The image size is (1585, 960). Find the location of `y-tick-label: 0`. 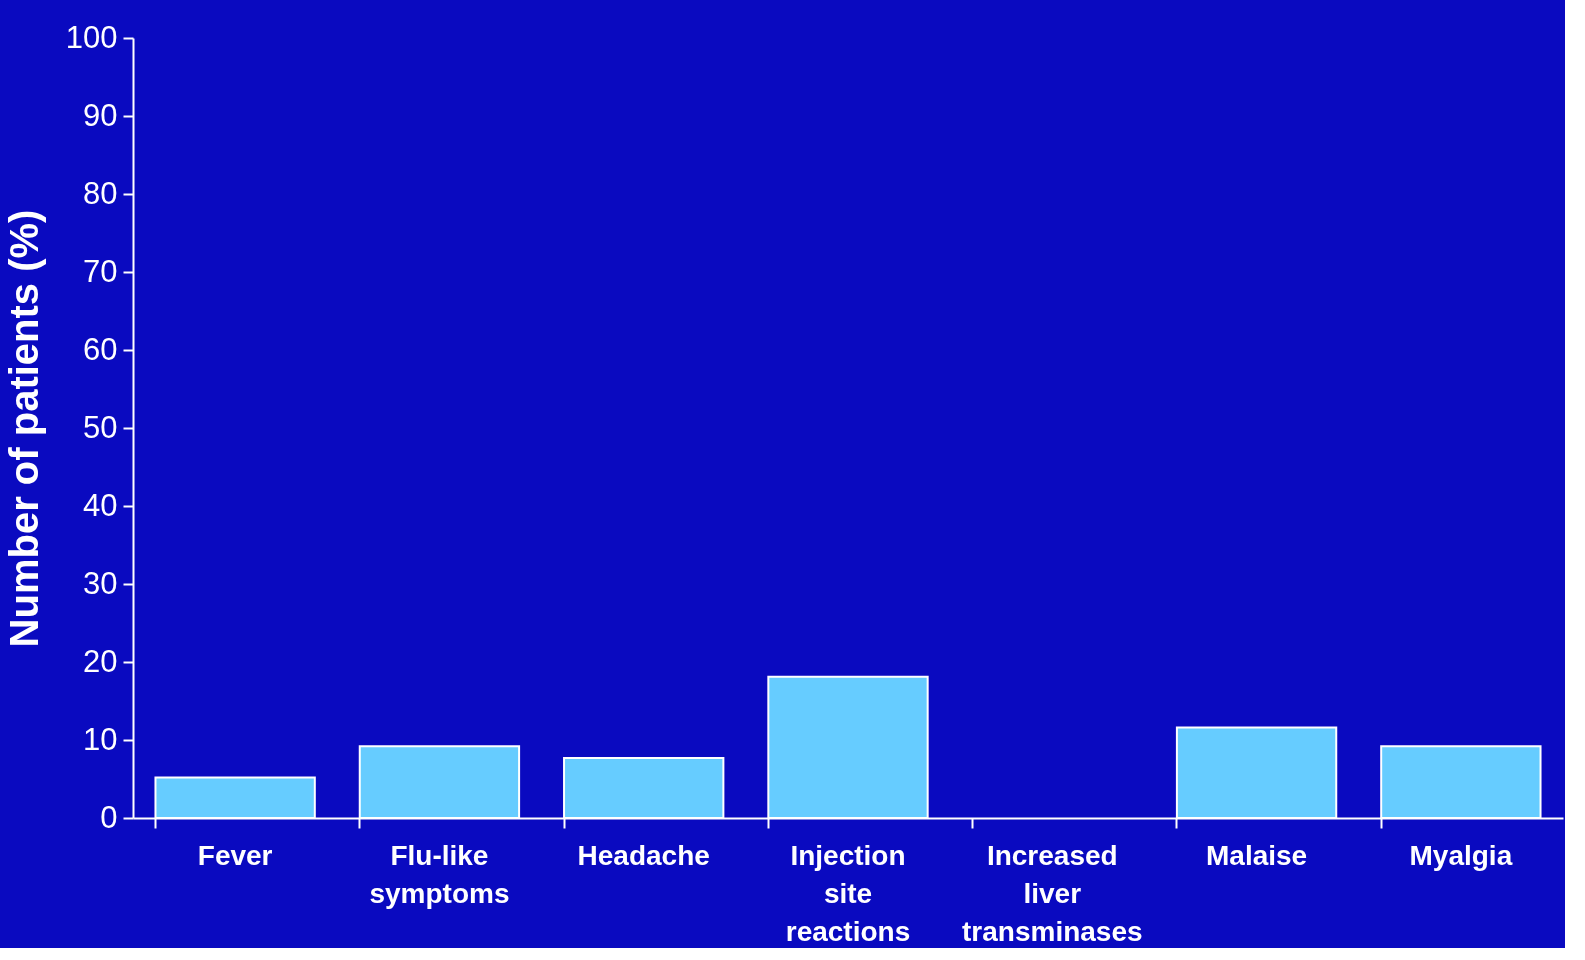

y-tick-label: 0 is located at coordinates (109, 817).